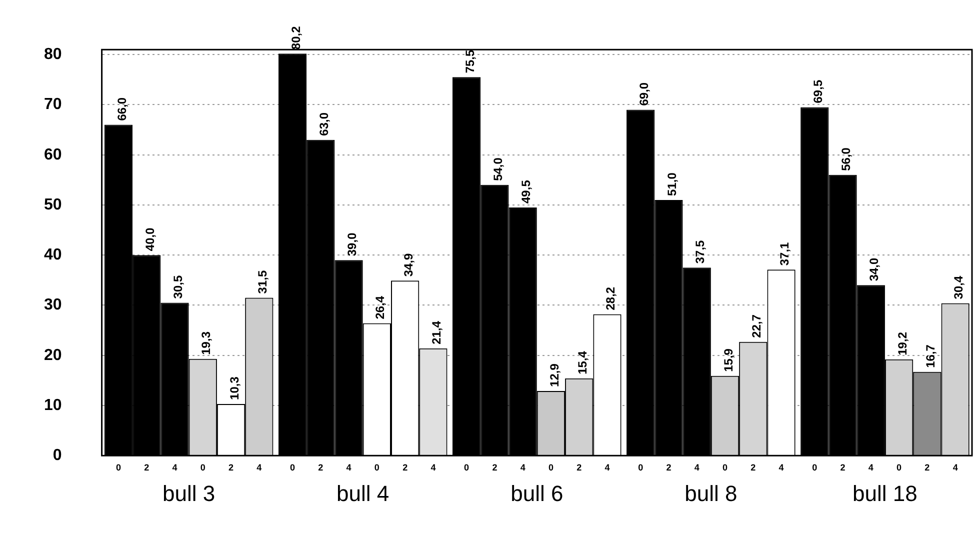 This screenshot has height=538, width=978. I want to click on data-label: 34,0, so click(874, 270).